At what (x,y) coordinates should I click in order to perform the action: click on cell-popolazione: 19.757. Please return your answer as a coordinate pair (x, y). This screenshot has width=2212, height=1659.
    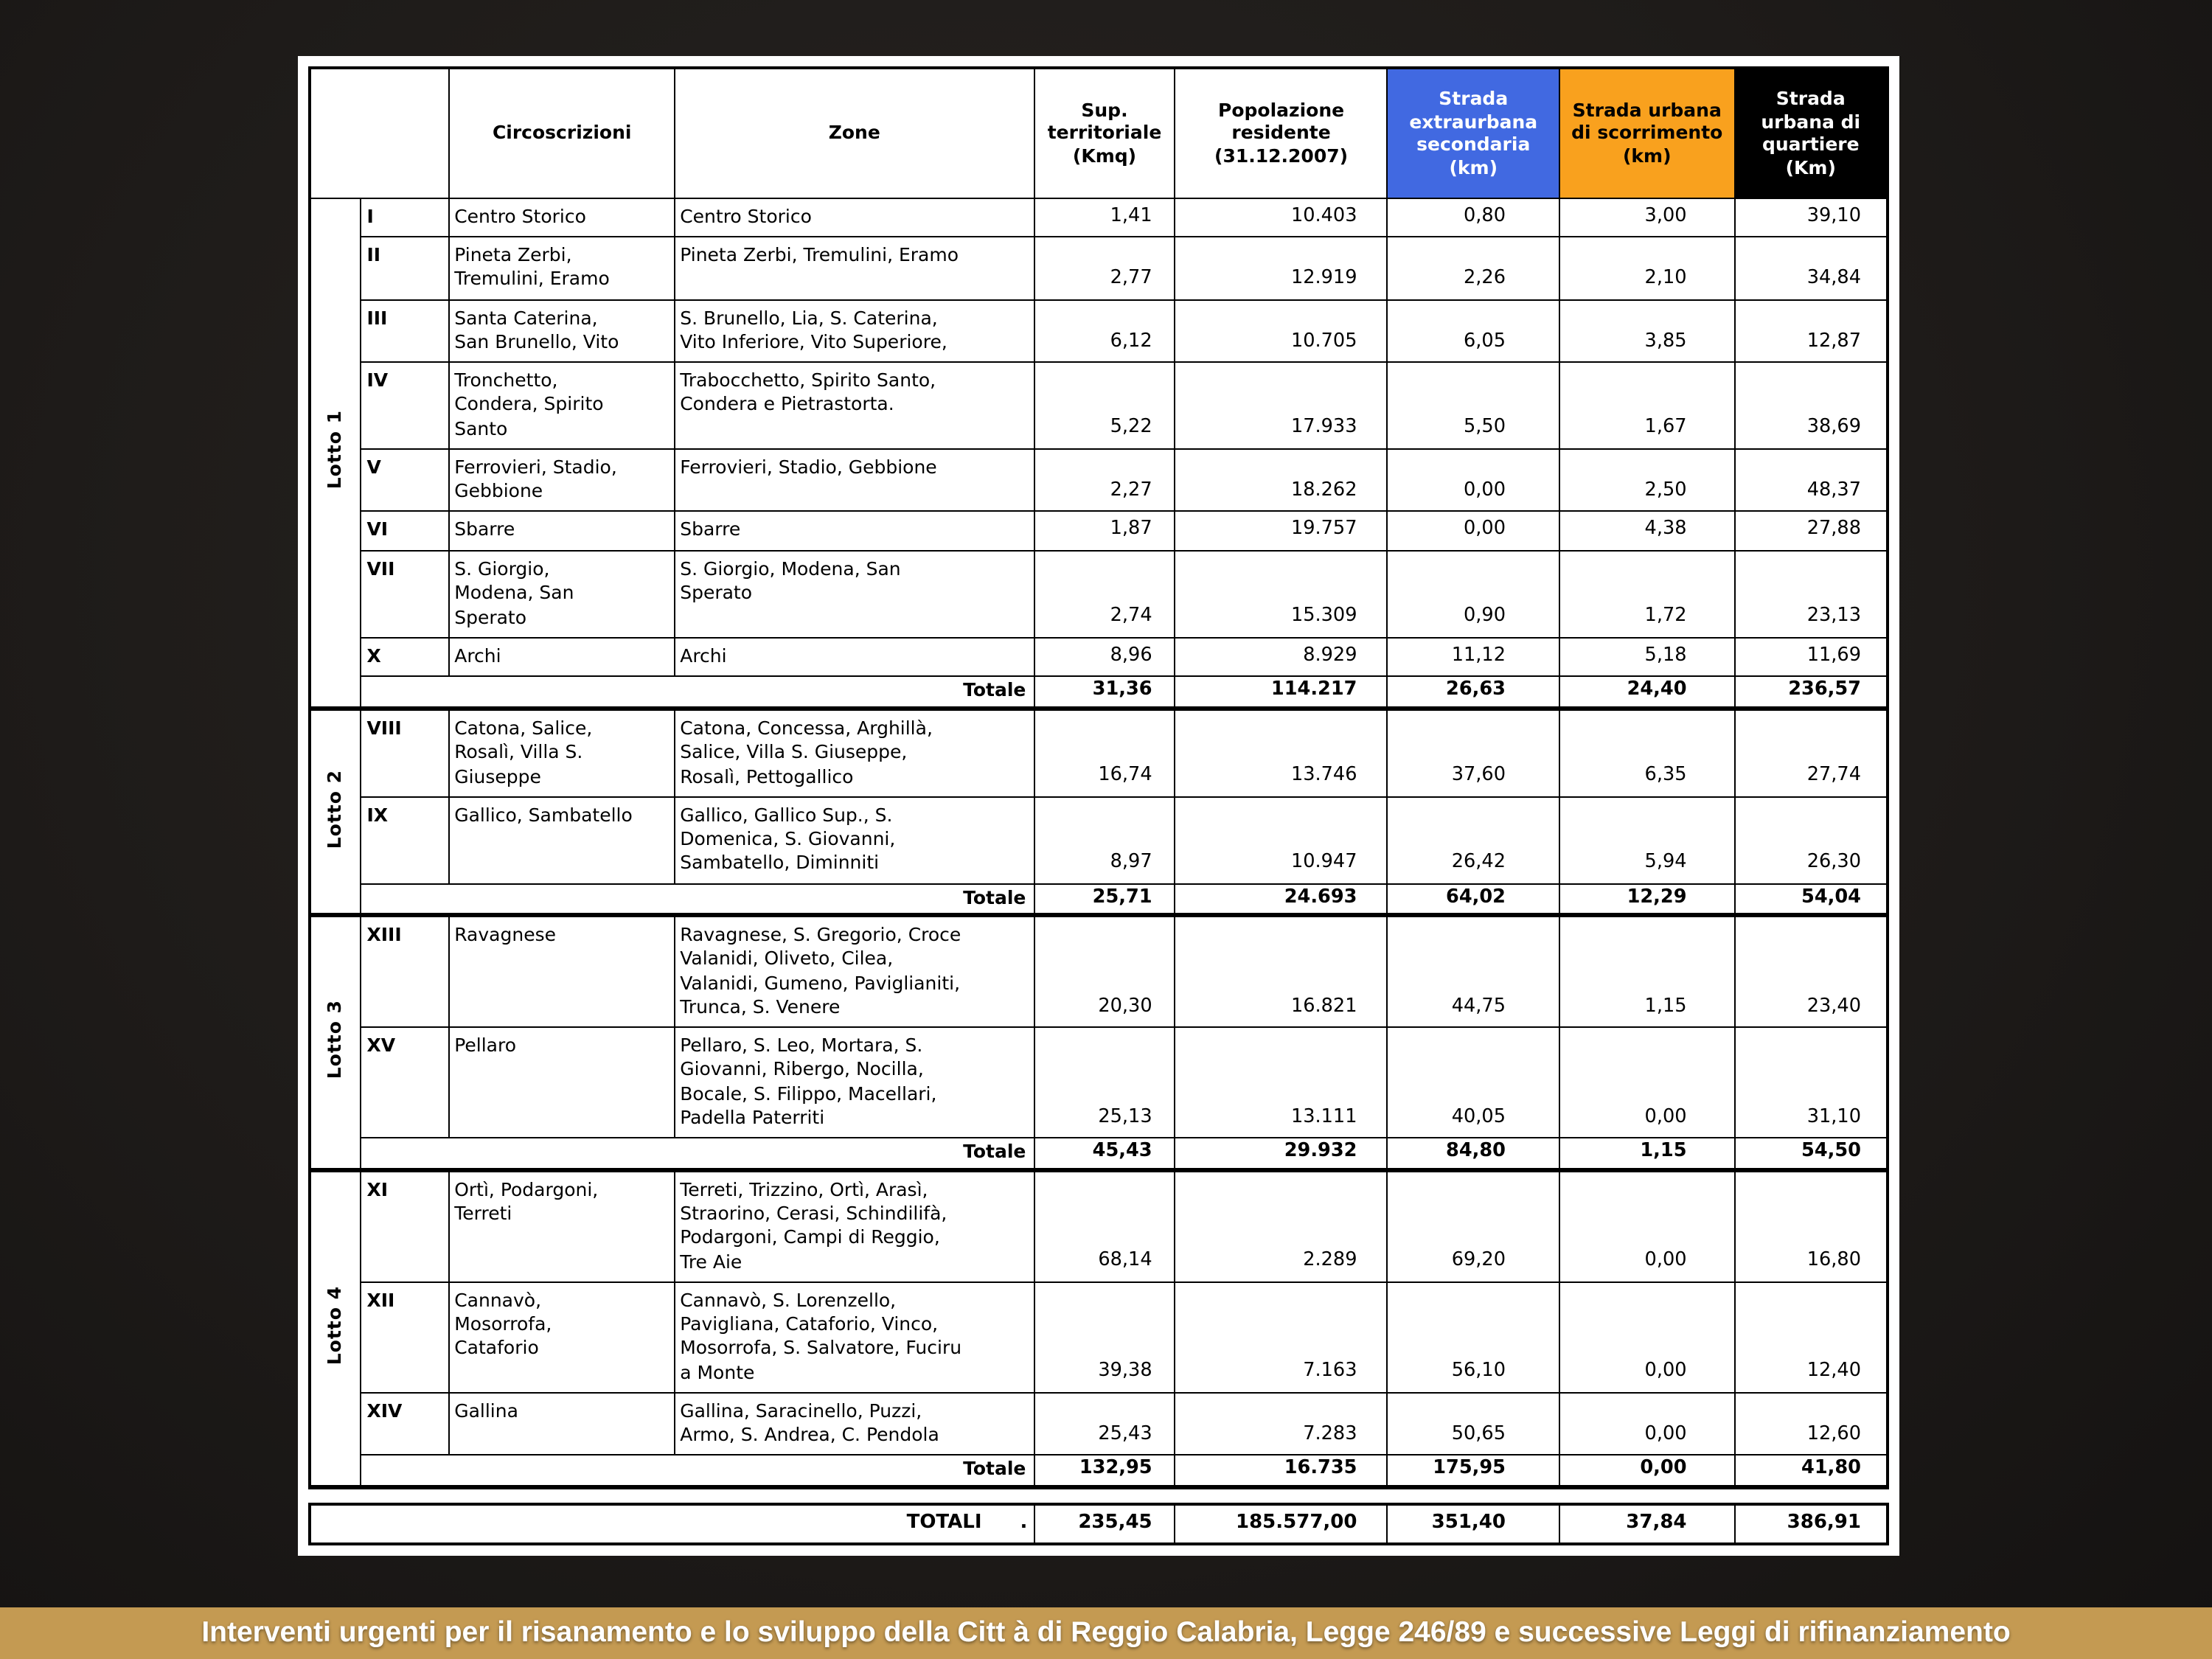
    Looking at the image, I should click on (1281, 531).